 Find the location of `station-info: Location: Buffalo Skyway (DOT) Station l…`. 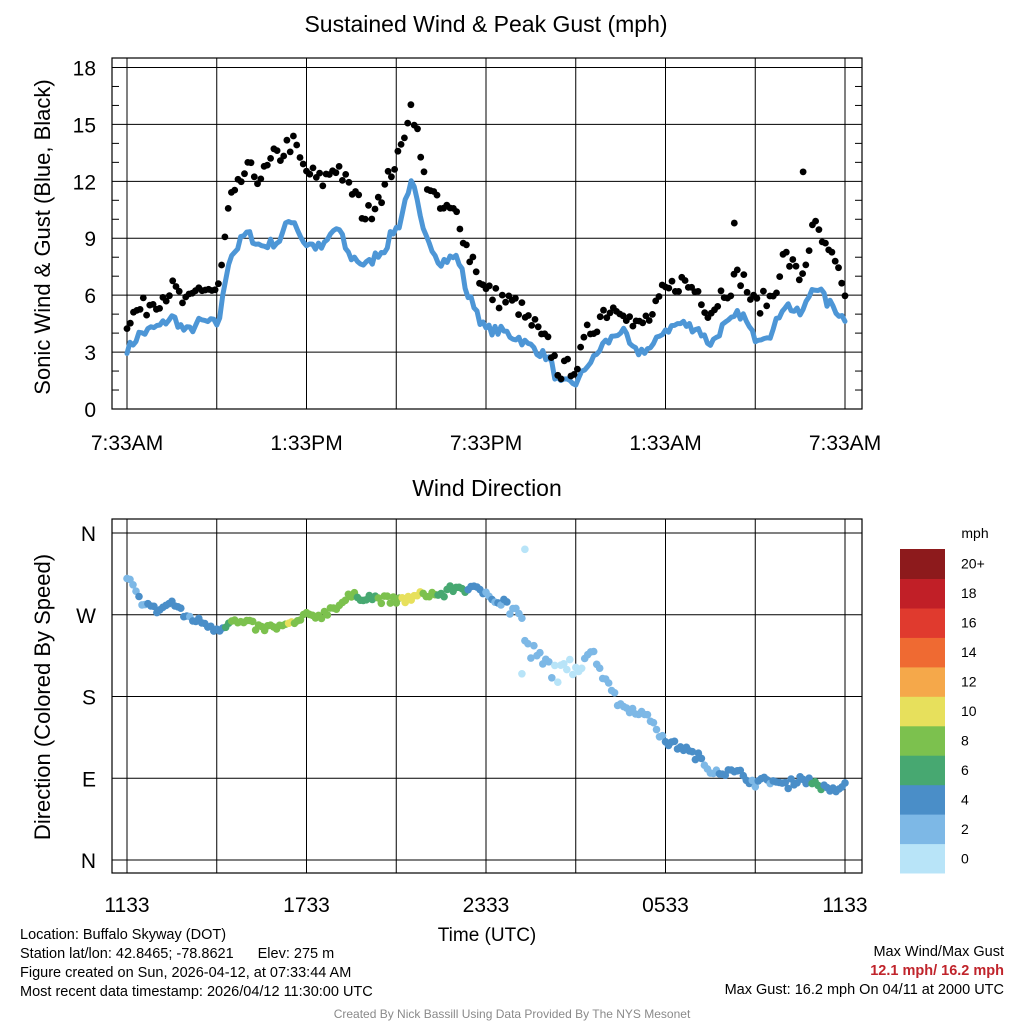

station-info: Location: Buffalo Skyway (DOT) Station l… is located at coordinates (196, 964).